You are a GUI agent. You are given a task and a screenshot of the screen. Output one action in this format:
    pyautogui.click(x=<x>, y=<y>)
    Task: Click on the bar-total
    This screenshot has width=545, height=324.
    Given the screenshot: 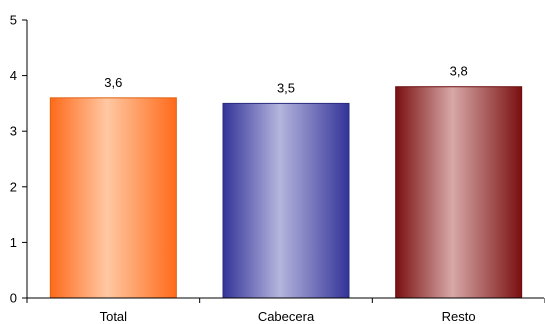 What is the action you would take?
    pyautogui.click(x=113, y=198)
    